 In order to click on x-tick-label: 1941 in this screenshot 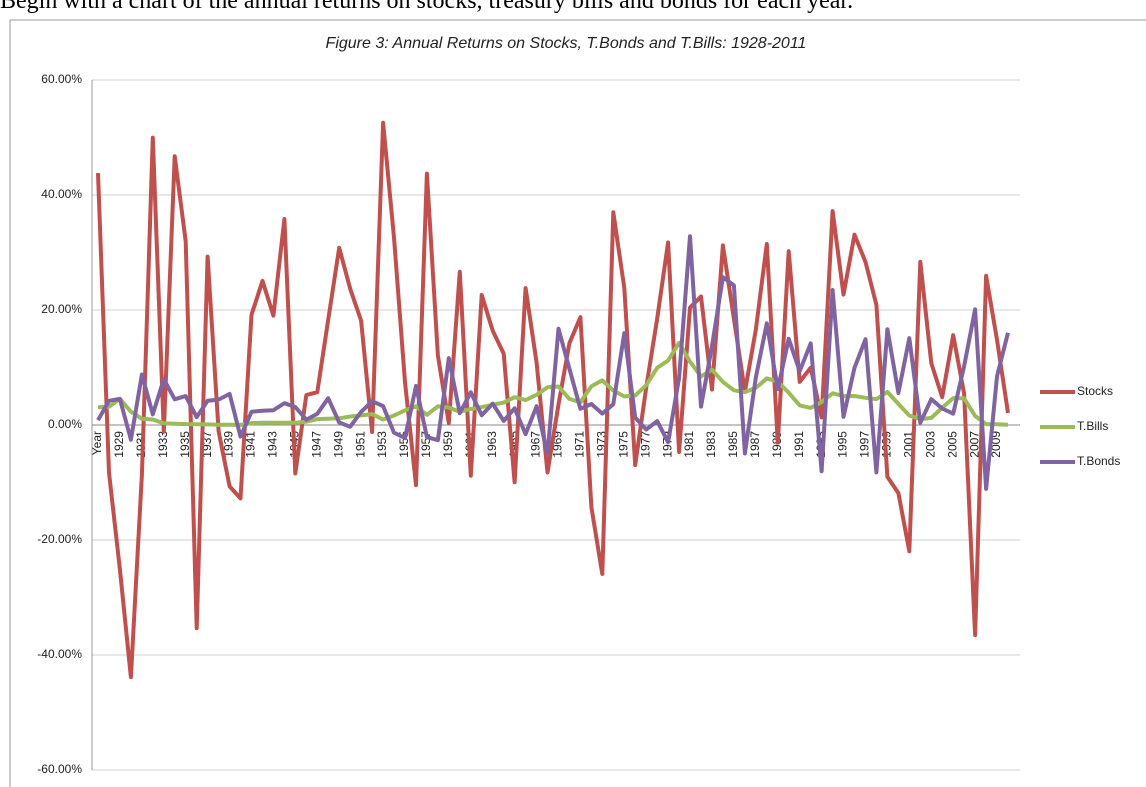, I will do `click(251, 444)`.